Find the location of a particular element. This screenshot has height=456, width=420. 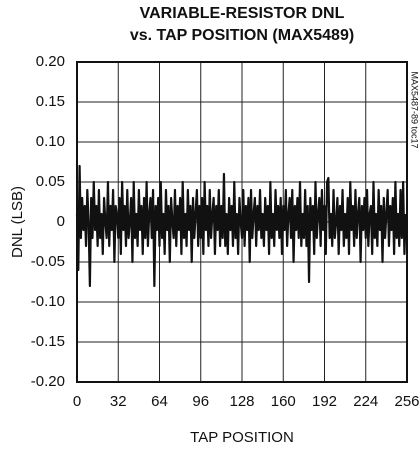

y-tick-label: 0.10 is located at coordinates (50, 141).